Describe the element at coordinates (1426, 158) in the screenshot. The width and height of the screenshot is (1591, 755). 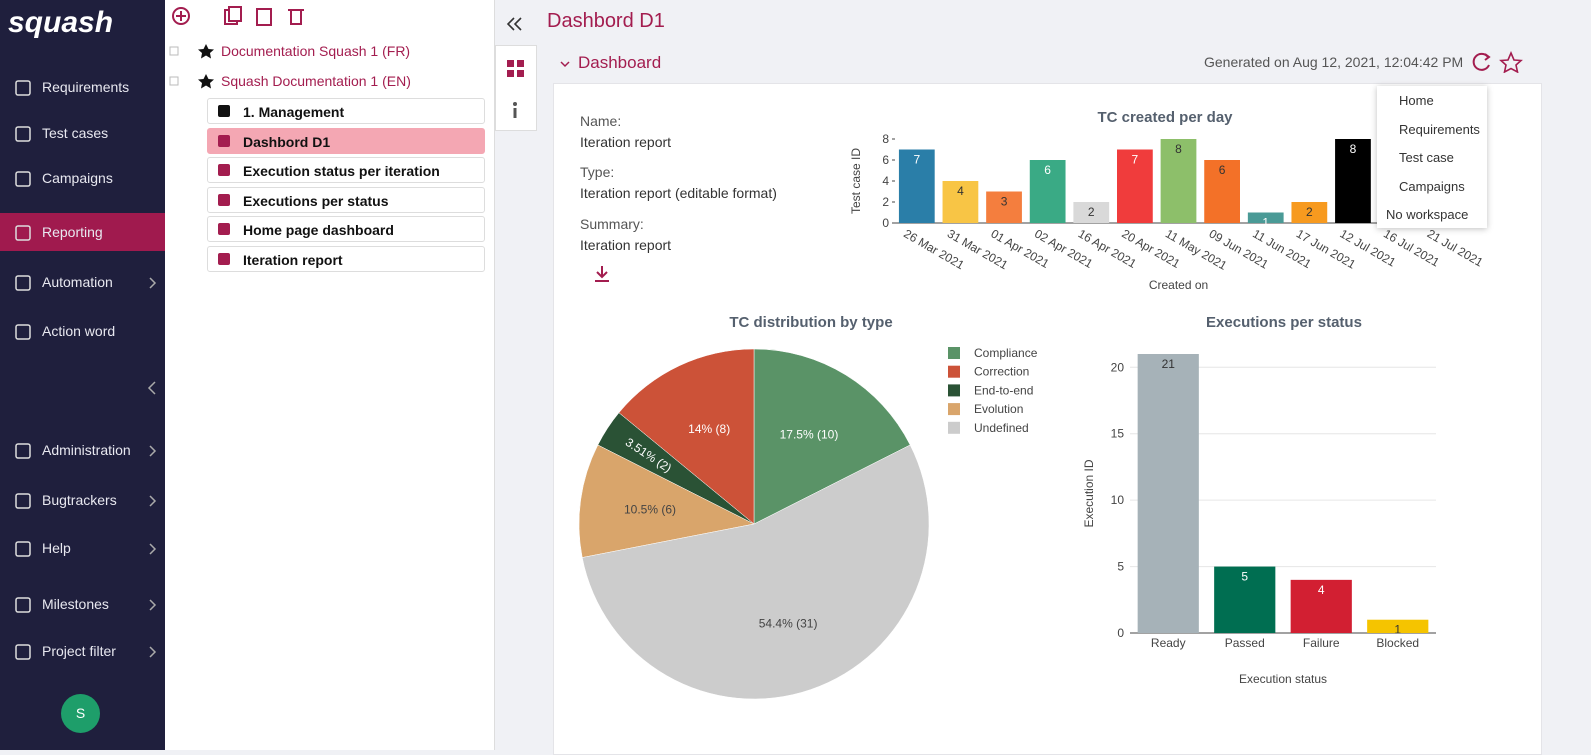
I see `menu-item: Test case` at that location.